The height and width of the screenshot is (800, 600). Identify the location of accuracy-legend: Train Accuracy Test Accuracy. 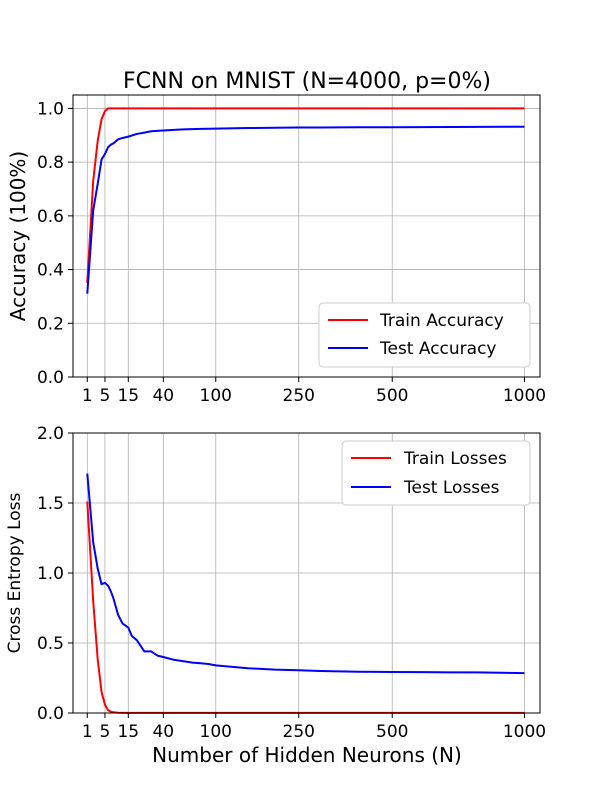
(424, 335).